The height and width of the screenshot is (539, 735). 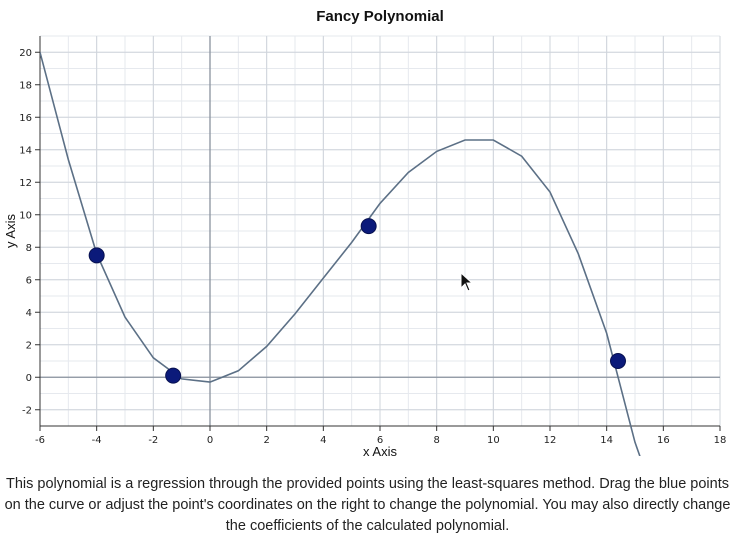 What do you see at coordinates (380, 16) in the screenshot?
I see `chart-title: Fancy Polynomial` at bounding box center [380, 16].